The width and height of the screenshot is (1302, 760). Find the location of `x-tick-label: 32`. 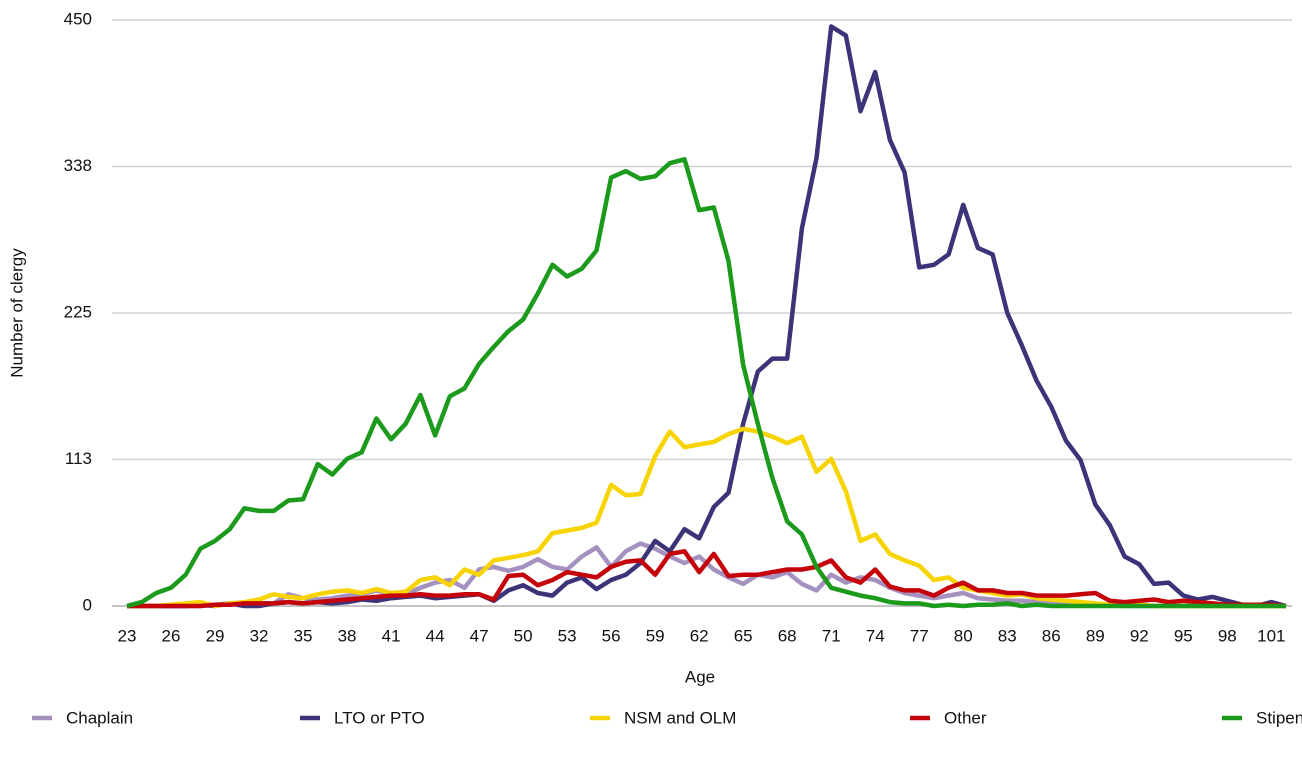

x-tick-label: 32 is located at coordinates (259, 635).